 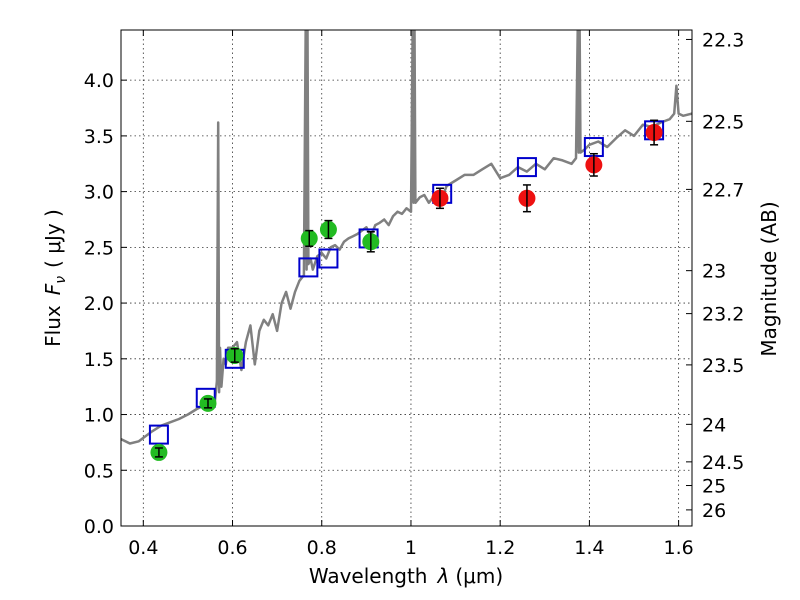 What do you see at coordinates (714, 425) in the screenshot?
I see `mag-tick-label: 24` at bounding box center [714, 425].